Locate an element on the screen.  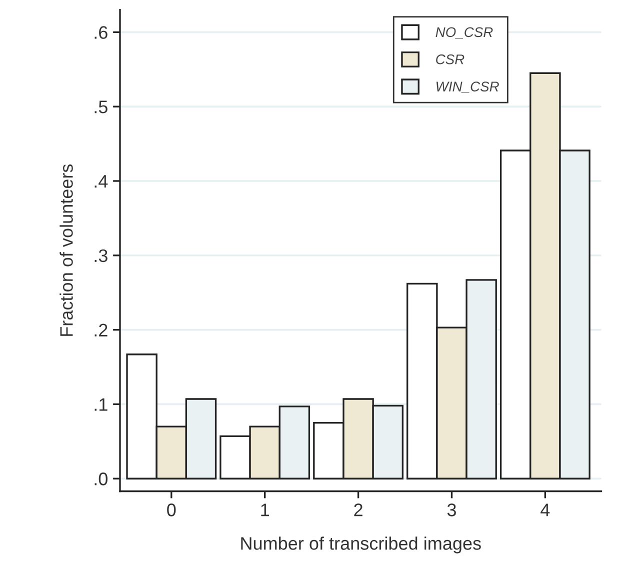
y-tick-label: .4 is located at coordinates (101, 181).